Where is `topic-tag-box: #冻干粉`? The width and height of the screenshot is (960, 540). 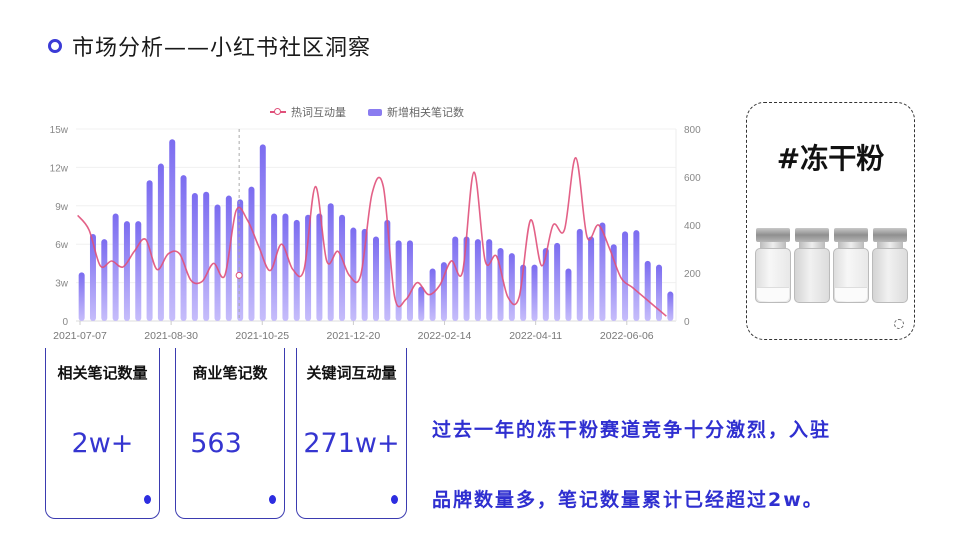 topic-tag-box: #冻干粉 is located at coordinates (830, 221).